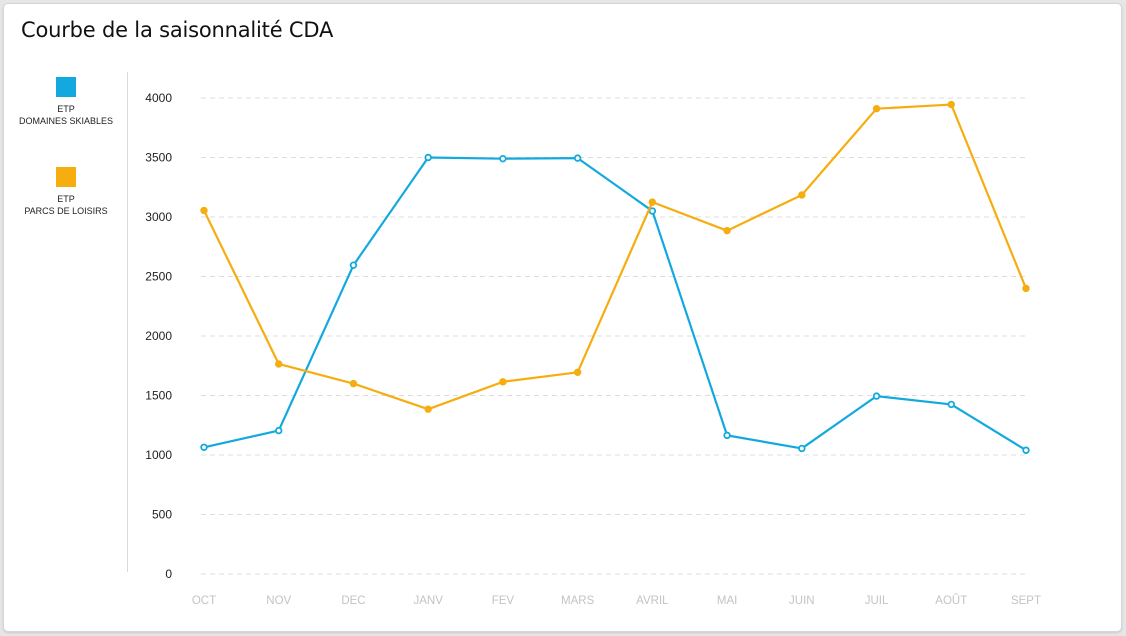 This screenshot has width=1126, height=636. What do you see at coordinates (168, 574) in the screenshot?
I see `y-tick-label: 0` at bounding box center [168, 574].